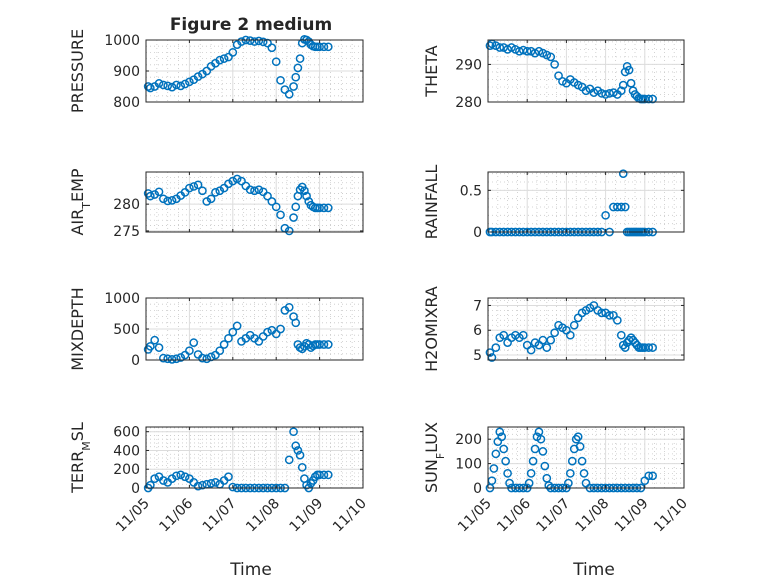  Describe the element at coordinates (77, 328) in the screenshot. I see `y-axis-label: MIXDEPTH` at that location.